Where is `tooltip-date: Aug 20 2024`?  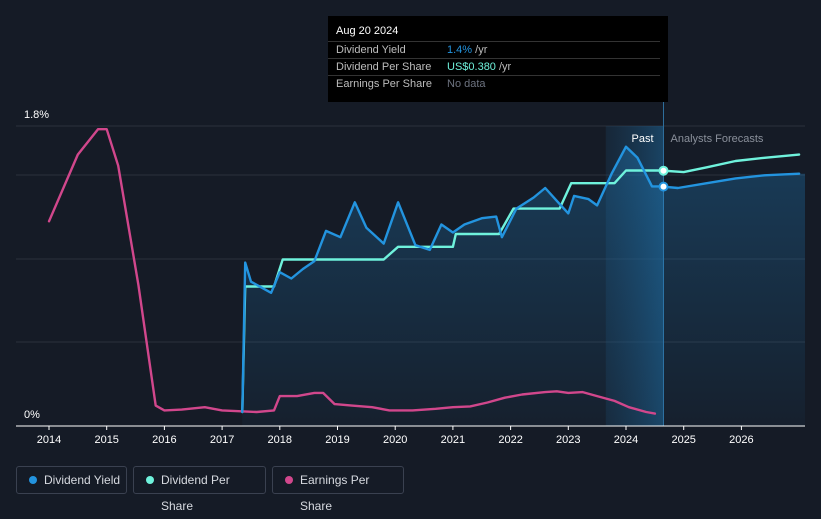
tooltip-date: Aug 20 2024 is located at coordinates (367, 31).